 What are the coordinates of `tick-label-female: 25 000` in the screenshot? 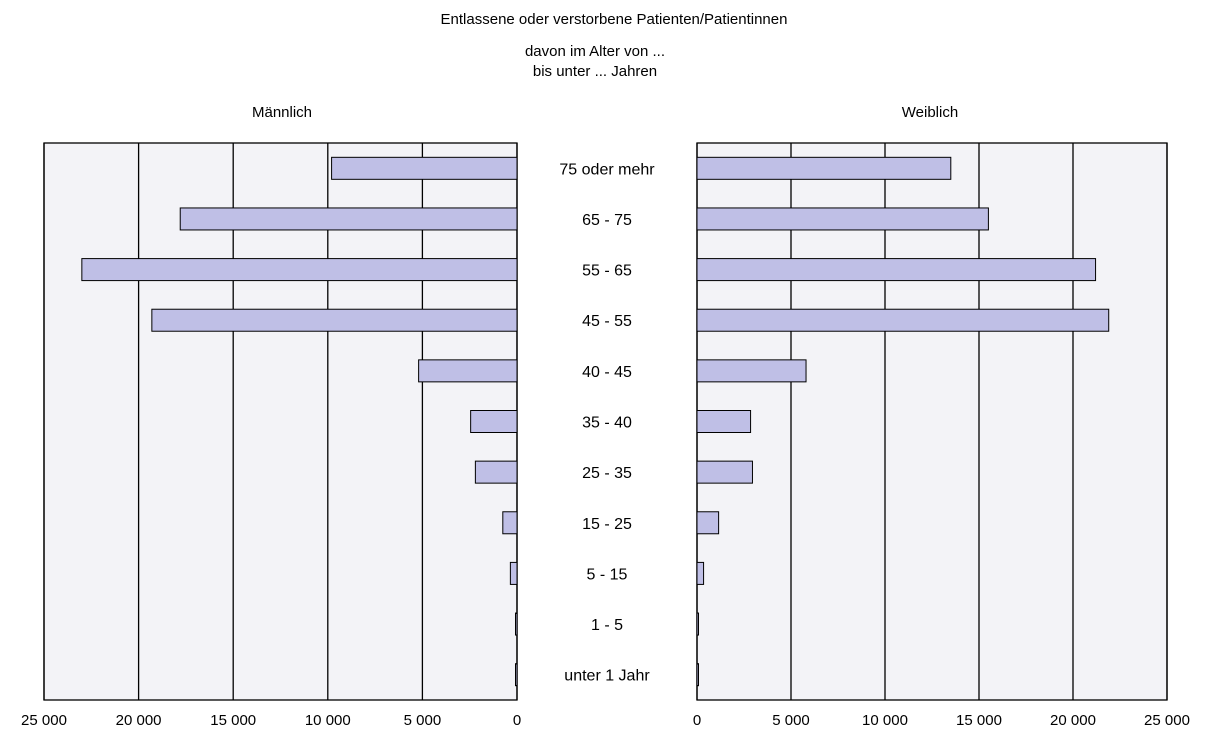 It's located at (1167, 720).